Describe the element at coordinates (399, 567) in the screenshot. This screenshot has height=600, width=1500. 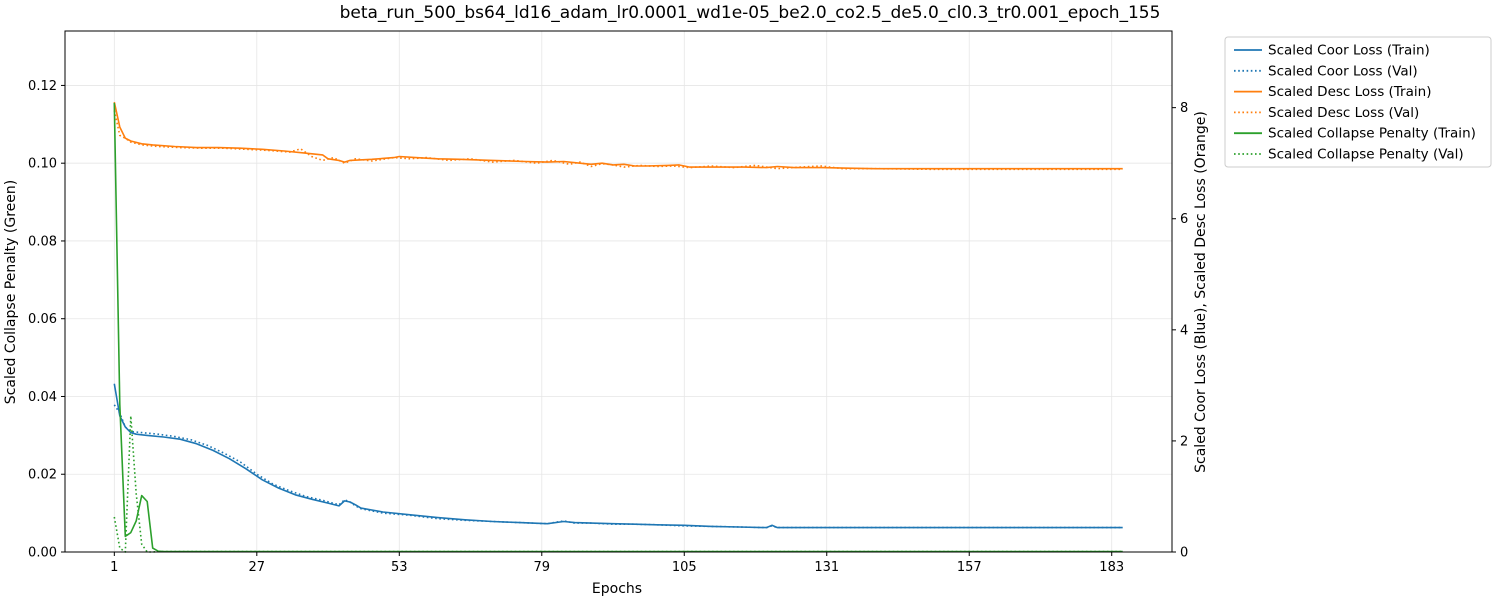
I see `x-tick-label: 53` at that location.